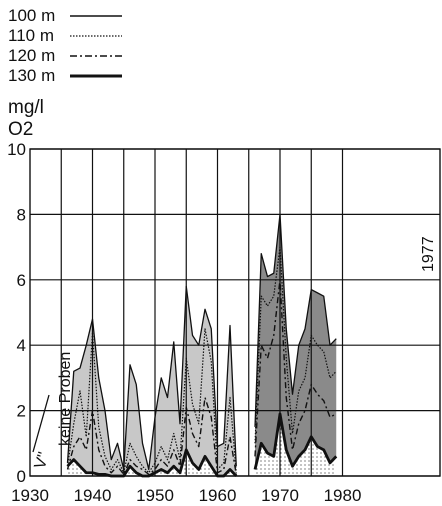  Describe the element at coordinates (93, 495) in the screenshot. I see `x-tick-label-1940: 1940` at that location.